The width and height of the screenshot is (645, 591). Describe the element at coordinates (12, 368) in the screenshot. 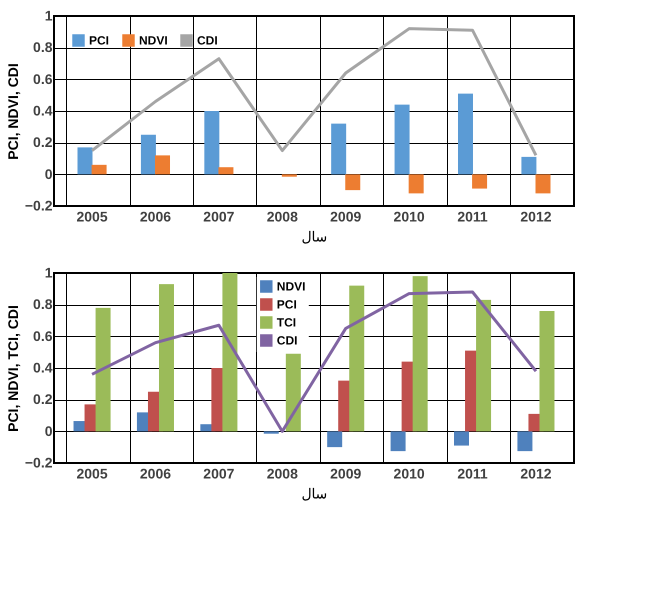

I see `y-axis-title: PCI, NDVI, TCI, CDI` at that location.